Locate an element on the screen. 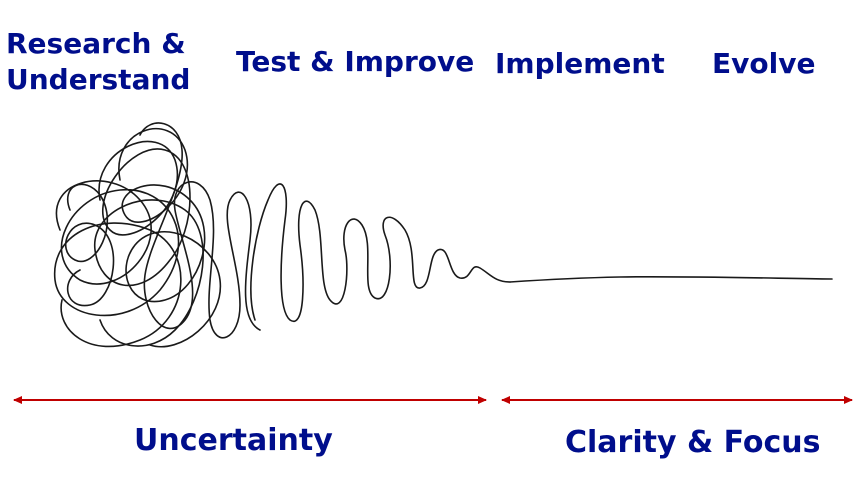 The image size is (860, 486). squiggle-waves is located at coordinates (380, 253).